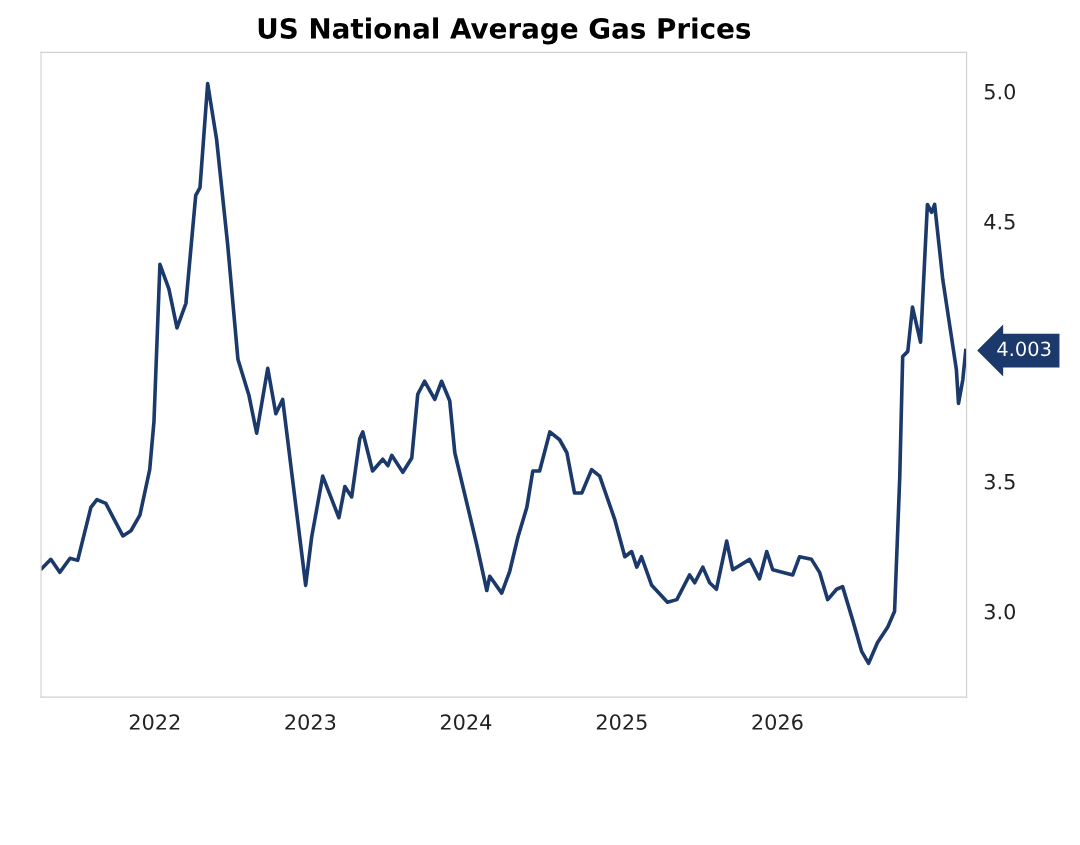 The image size is (1080, 845). What do you see at coordinates (1000, 611) in the screenshot?
I see `y-tick-label: 3.0` at bounding box center [1000, 611].